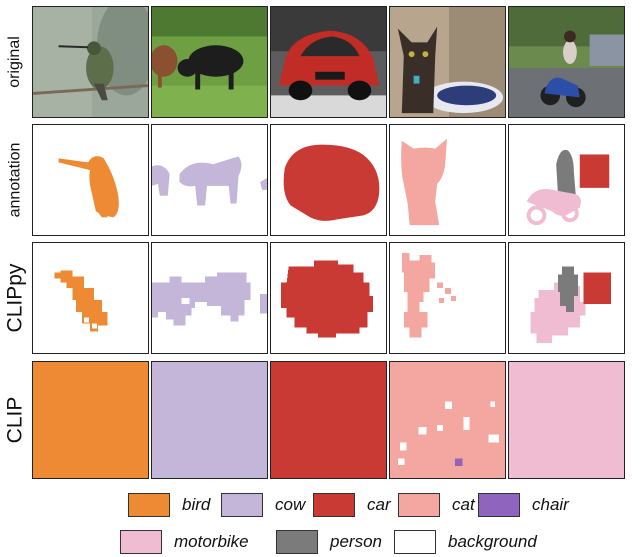 Image resolution: width=640 pixels, height=557 pixels. Describe the element at coordinates (447, 298) in the screenshot. I see `clippy-cat-prediction` at that location.